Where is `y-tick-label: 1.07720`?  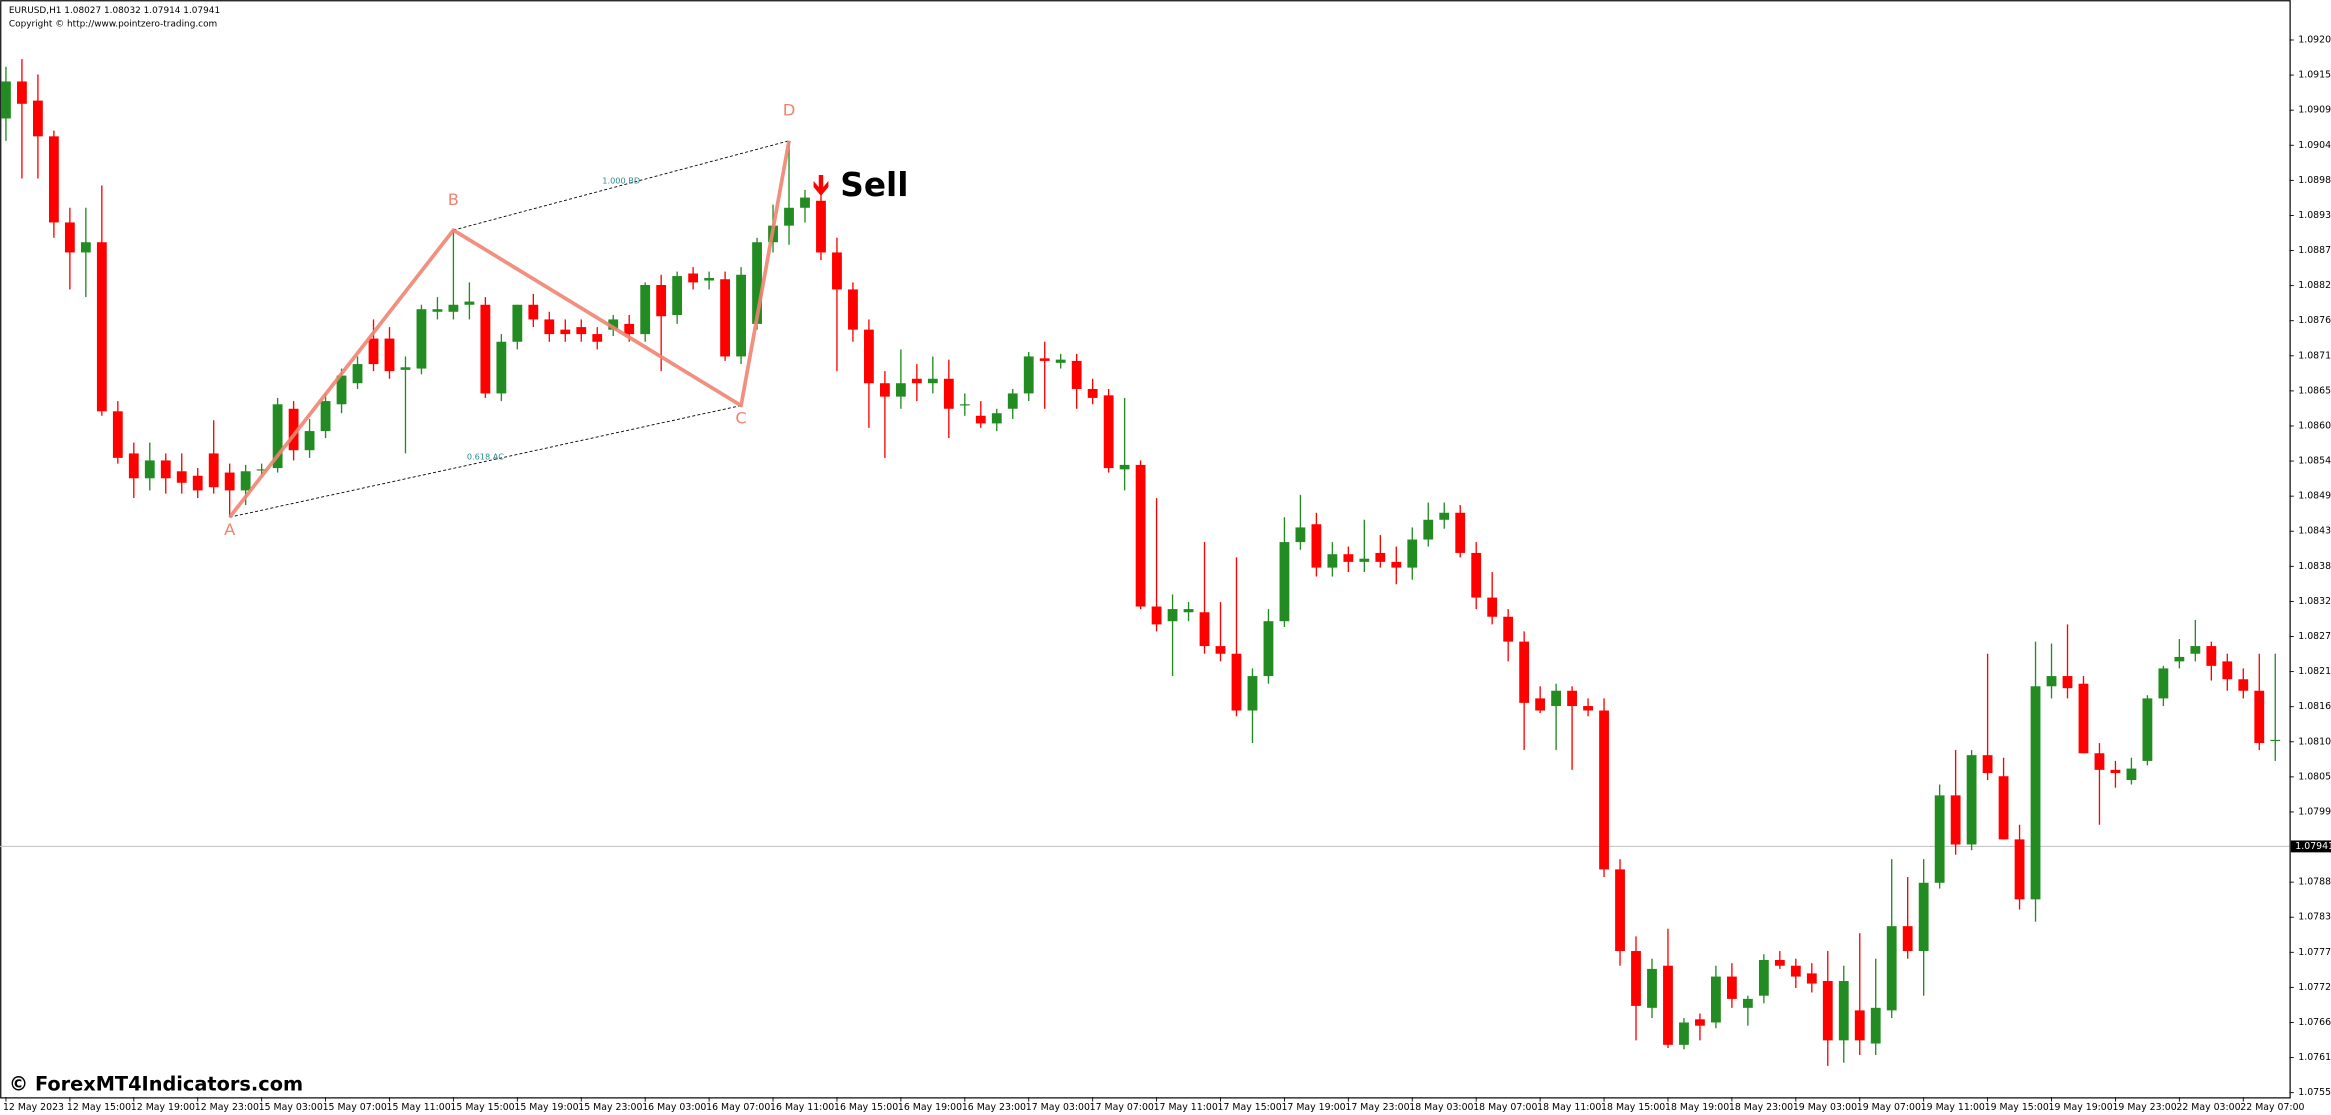 y-tick-label: 1.07720 is located at coordinates (2314, 987).